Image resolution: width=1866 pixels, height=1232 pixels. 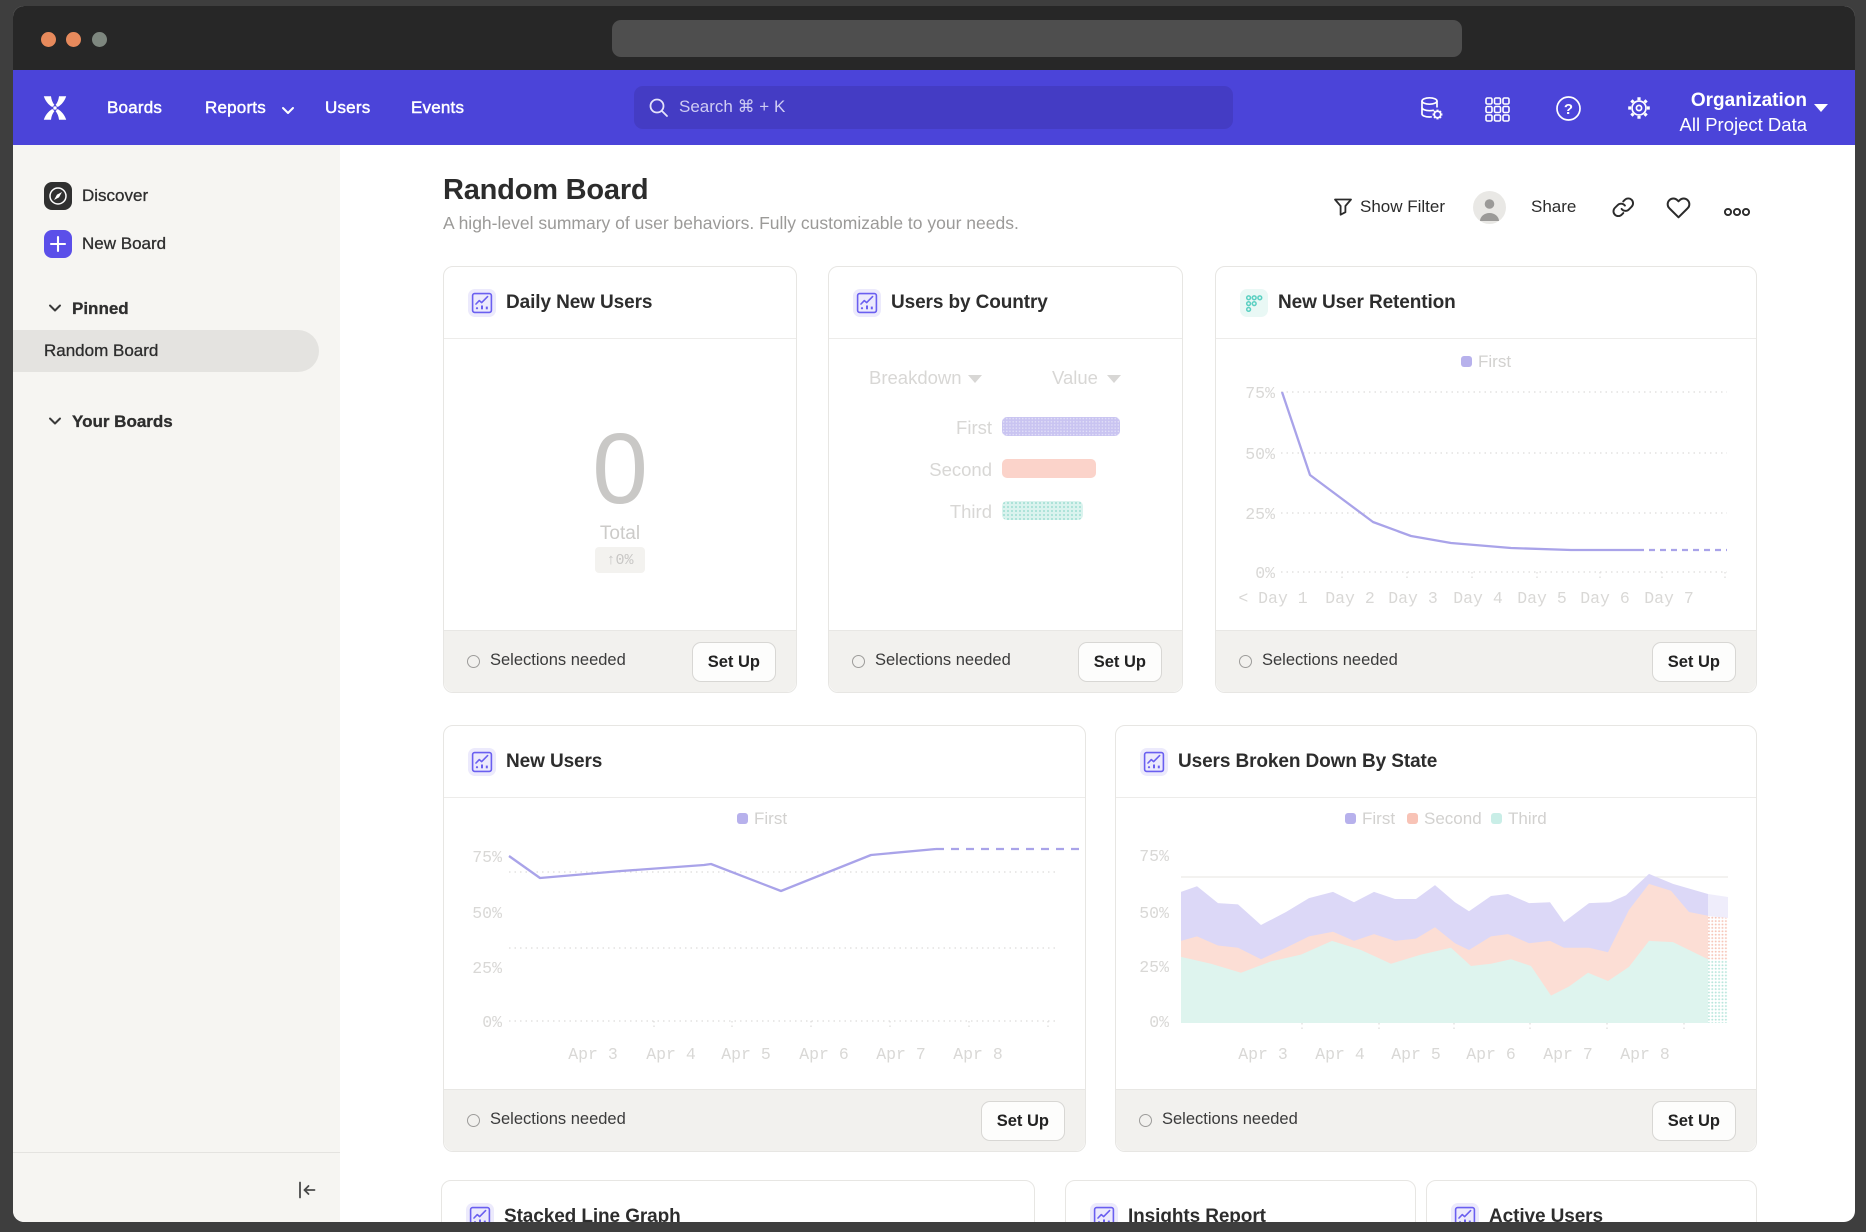 What do you see at coordinates (1669, 598) in the screenshot?
I see `svg-text: Day 7` at bounding box center [1669, 598].